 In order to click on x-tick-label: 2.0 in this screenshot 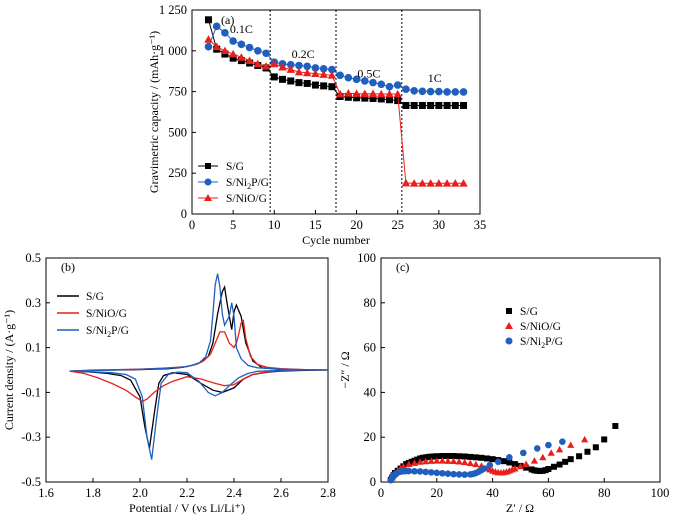, I will do `click(140, 493)`.